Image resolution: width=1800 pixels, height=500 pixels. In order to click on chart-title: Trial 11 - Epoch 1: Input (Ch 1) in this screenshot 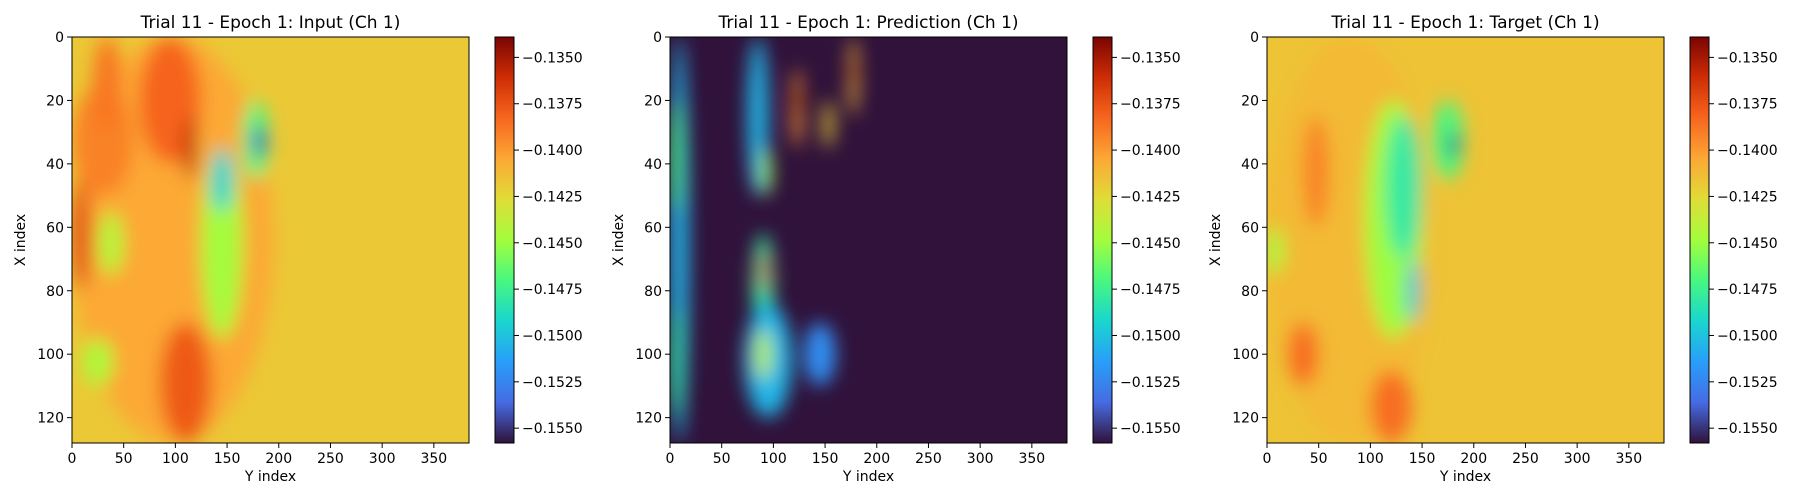, I will do `click(270, 23)`.